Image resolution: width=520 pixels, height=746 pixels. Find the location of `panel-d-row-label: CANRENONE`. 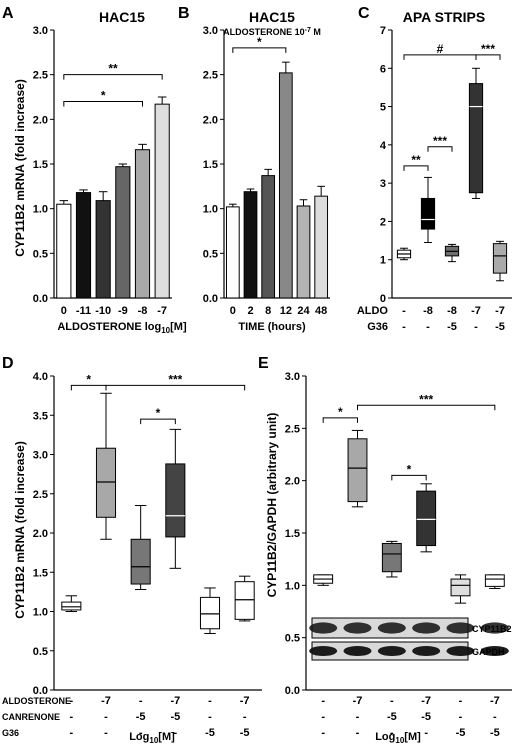

panel-d-row-label: CANRENONE is located at coordinates (31, 717).